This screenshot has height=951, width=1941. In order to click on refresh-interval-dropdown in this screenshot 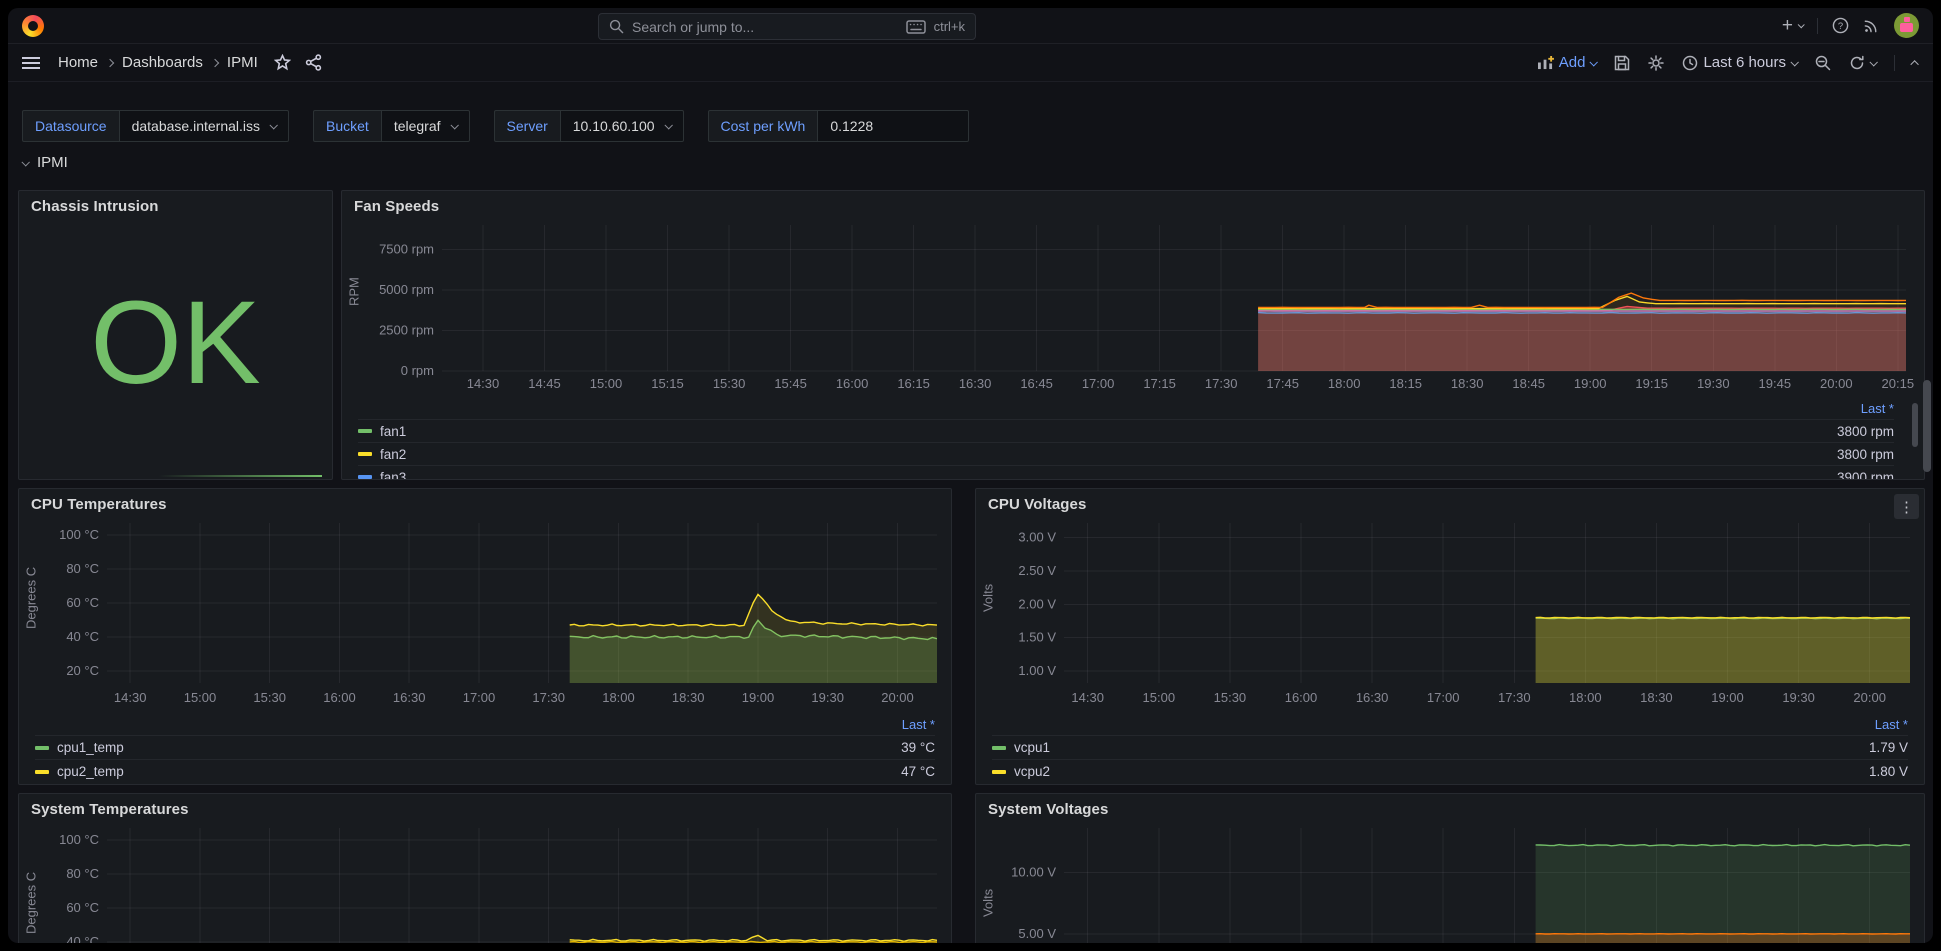, I will do `click(1873, 62)`.